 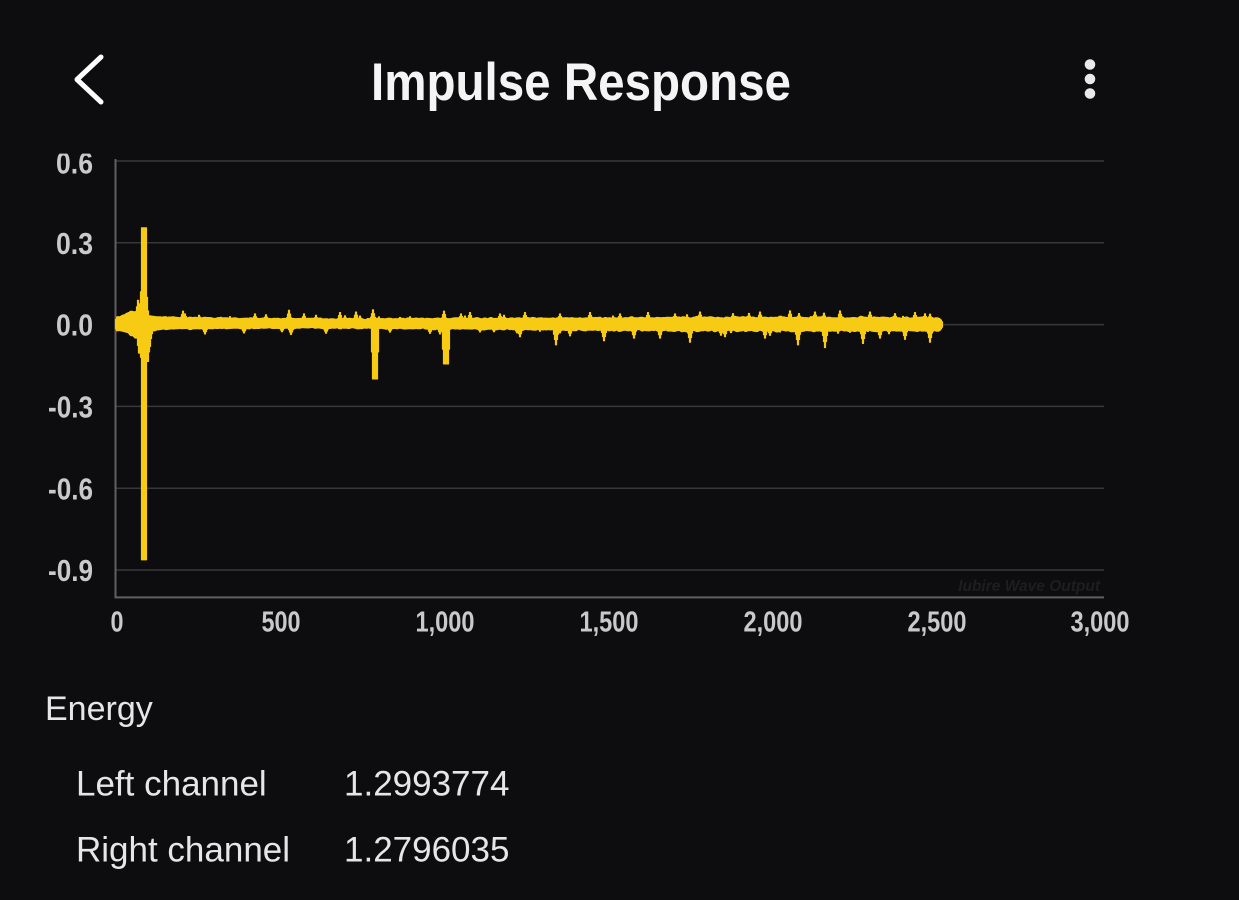 What do you see at coordinates (70, 489) in the screenshot?
I see `svg-text: -0.6` at bounding box center [70, 489].